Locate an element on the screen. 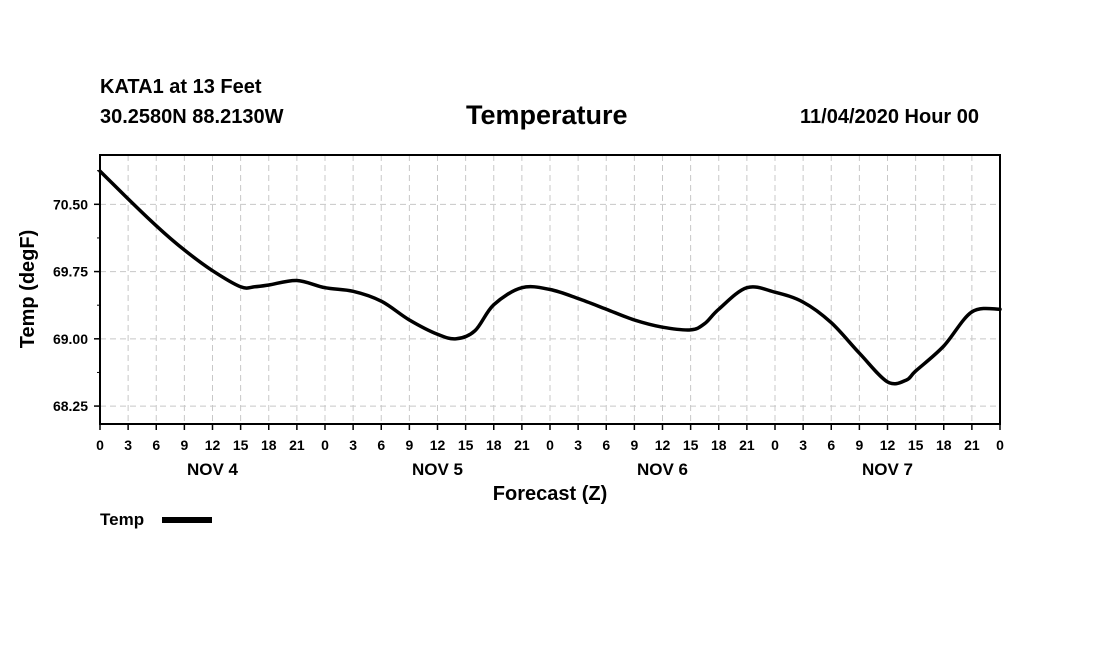 The height and width of the screenshot is (650, 1100). legend-swatch is located at coordinates (187, 520).